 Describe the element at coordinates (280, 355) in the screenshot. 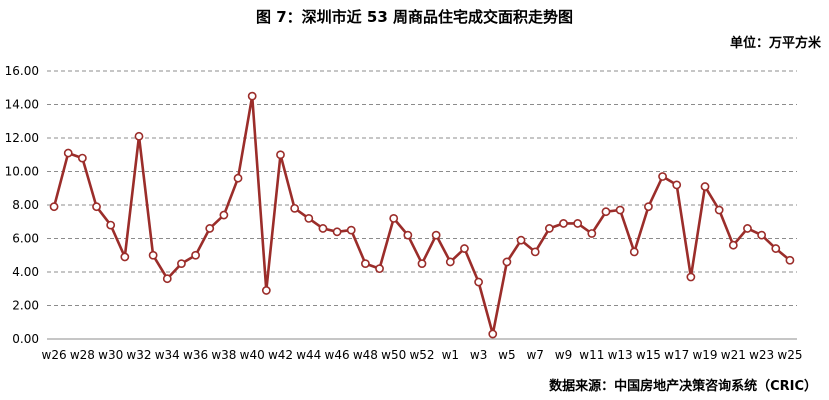

I see `x-tick-label: w42` at that location.